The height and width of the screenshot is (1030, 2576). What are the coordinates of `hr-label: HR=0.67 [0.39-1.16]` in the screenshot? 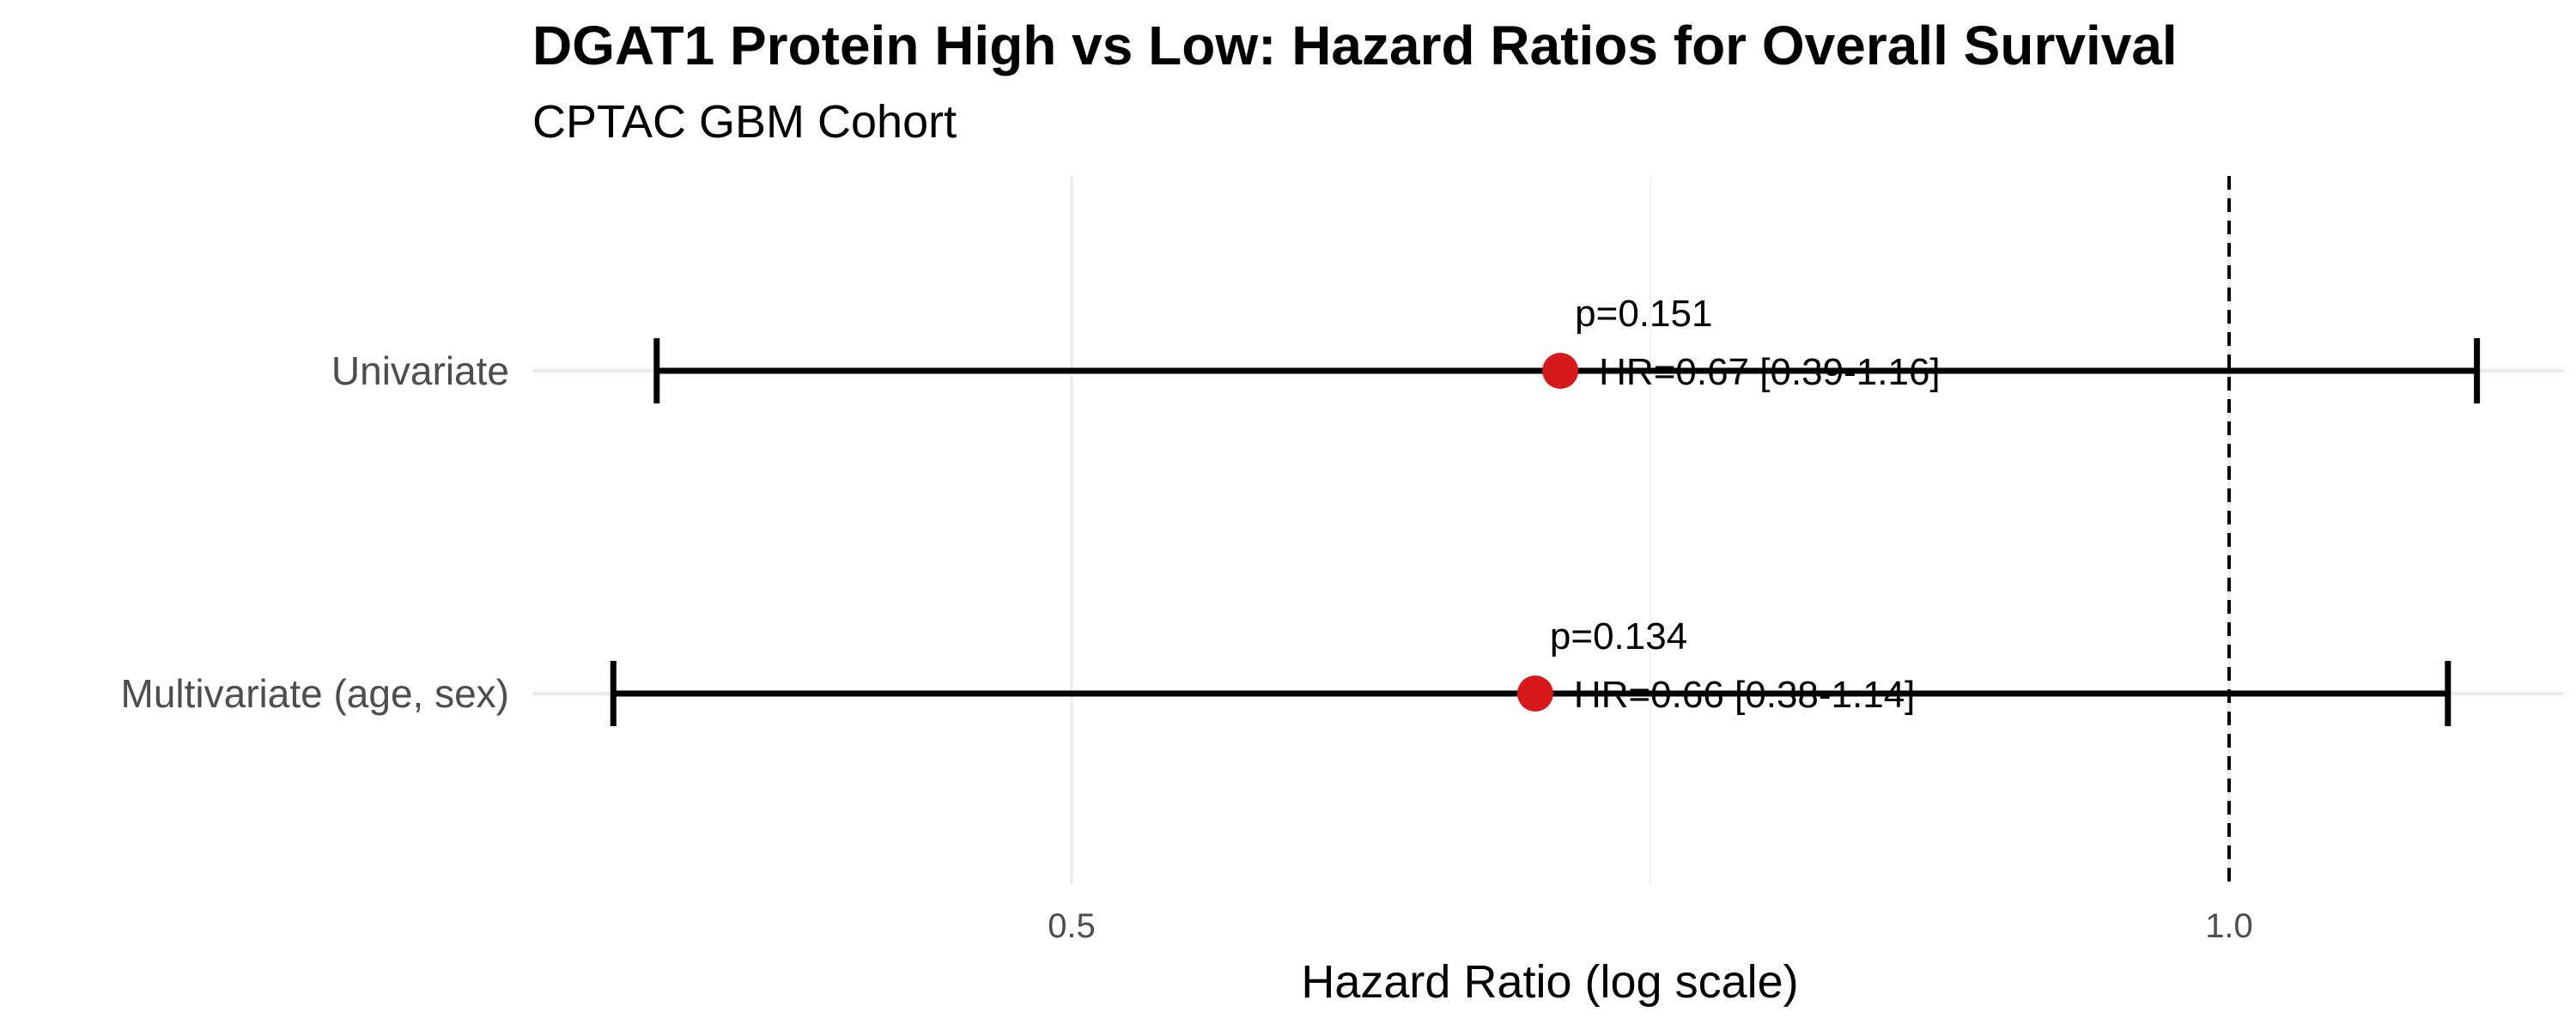 It's located at (1770, 372).